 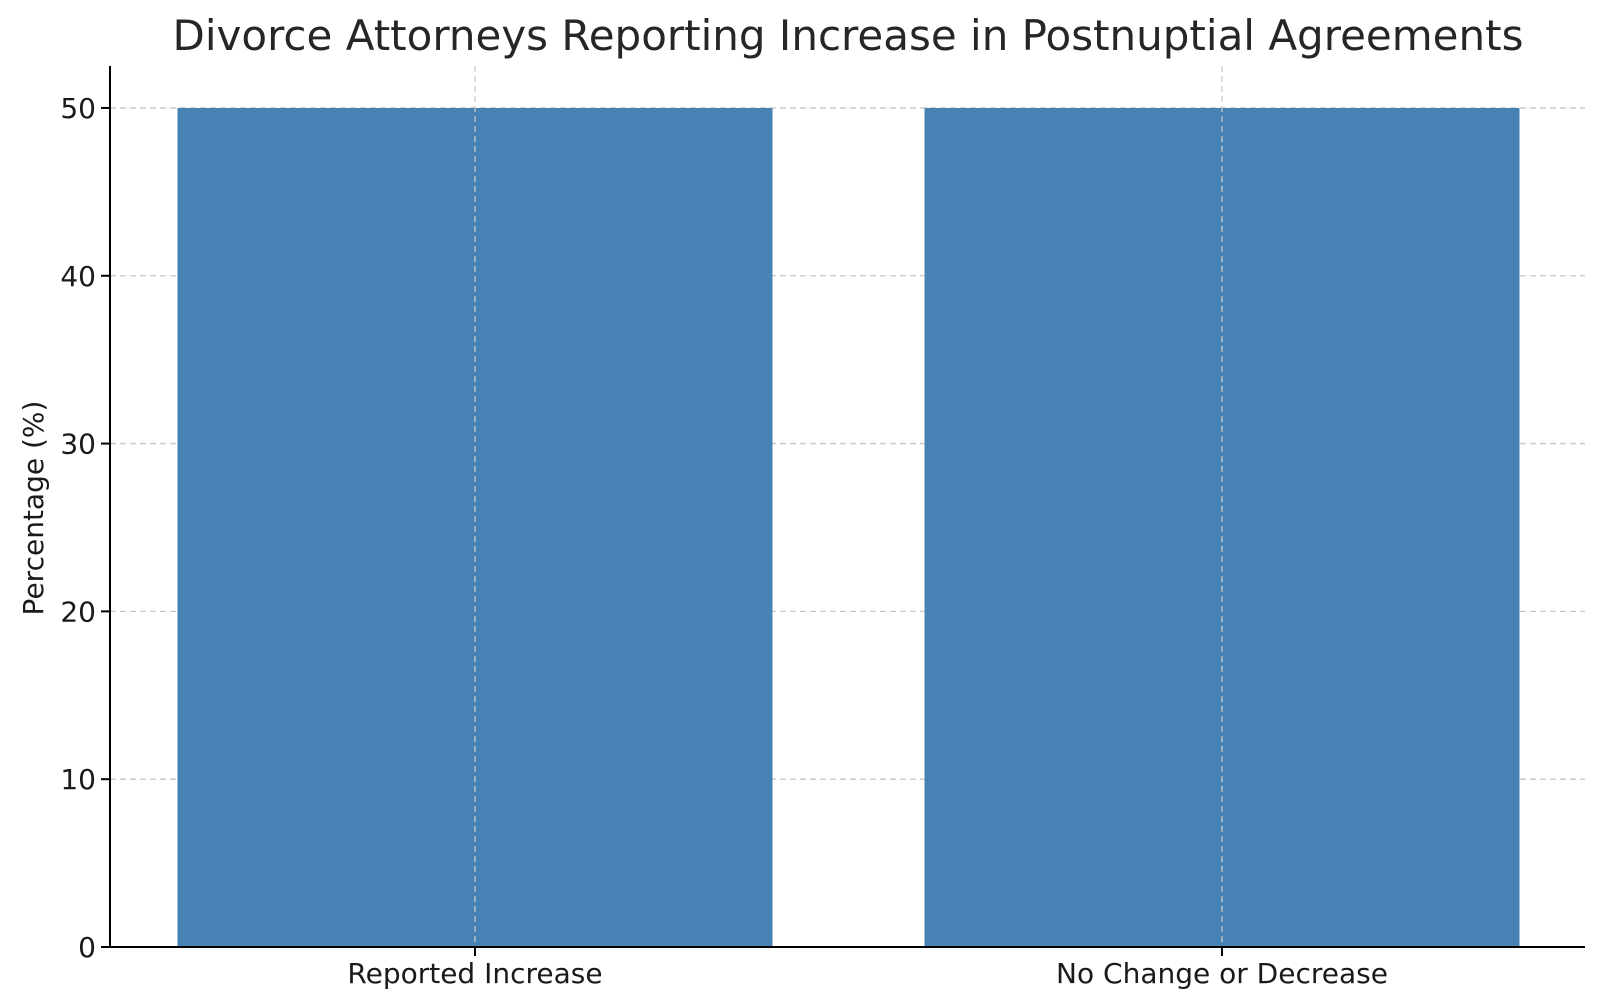 I want to click on y-tick-label: 0, so click(x=87, y=947).